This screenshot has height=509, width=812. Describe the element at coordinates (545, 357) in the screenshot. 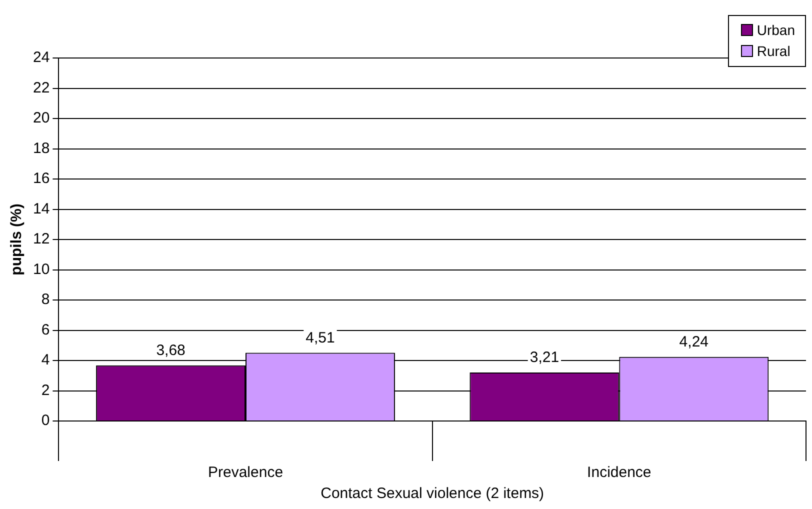

I see `data-label: 3,21` at that location.